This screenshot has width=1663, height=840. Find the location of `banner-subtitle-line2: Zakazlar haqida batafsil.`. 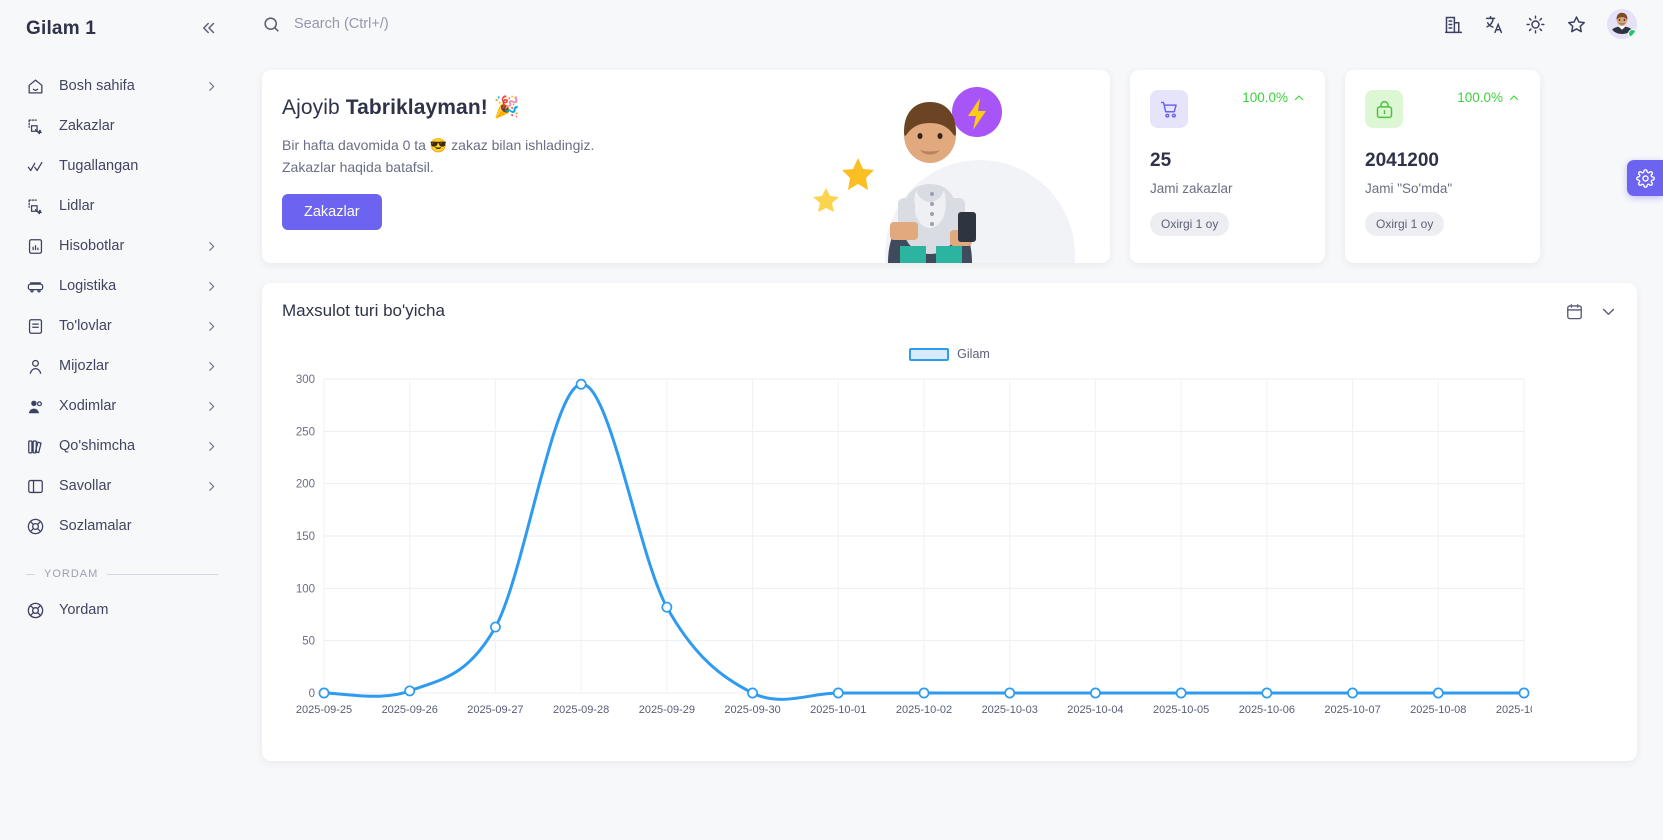

banner-subtitle-line2: Zakazlar haqida batafsil. is located at coordinates (358, 166).